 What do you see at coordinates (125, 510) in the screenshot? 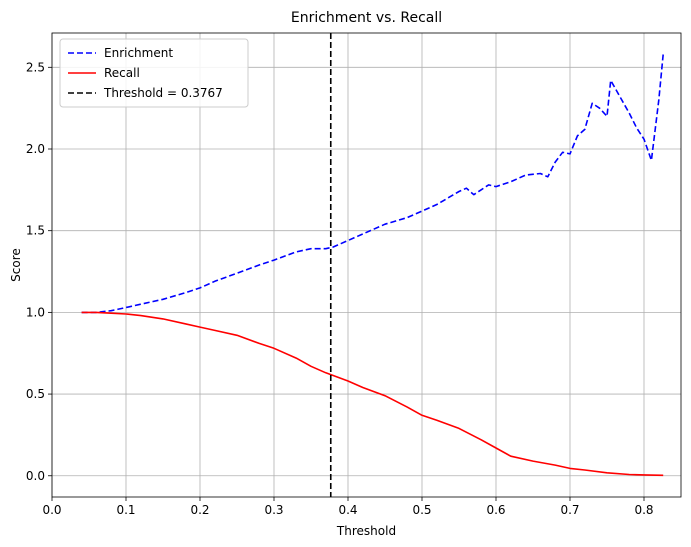
I see `x-tick-label: 0.1` at bounding box center [125, 510].